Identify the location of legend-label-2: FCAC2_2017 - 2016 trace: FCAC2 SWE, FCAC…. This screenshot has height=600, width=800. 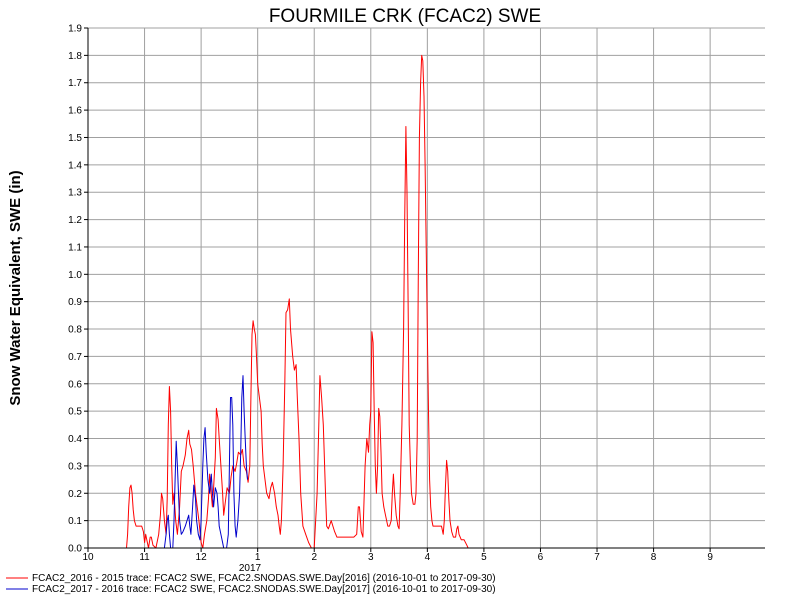
(264, 589).